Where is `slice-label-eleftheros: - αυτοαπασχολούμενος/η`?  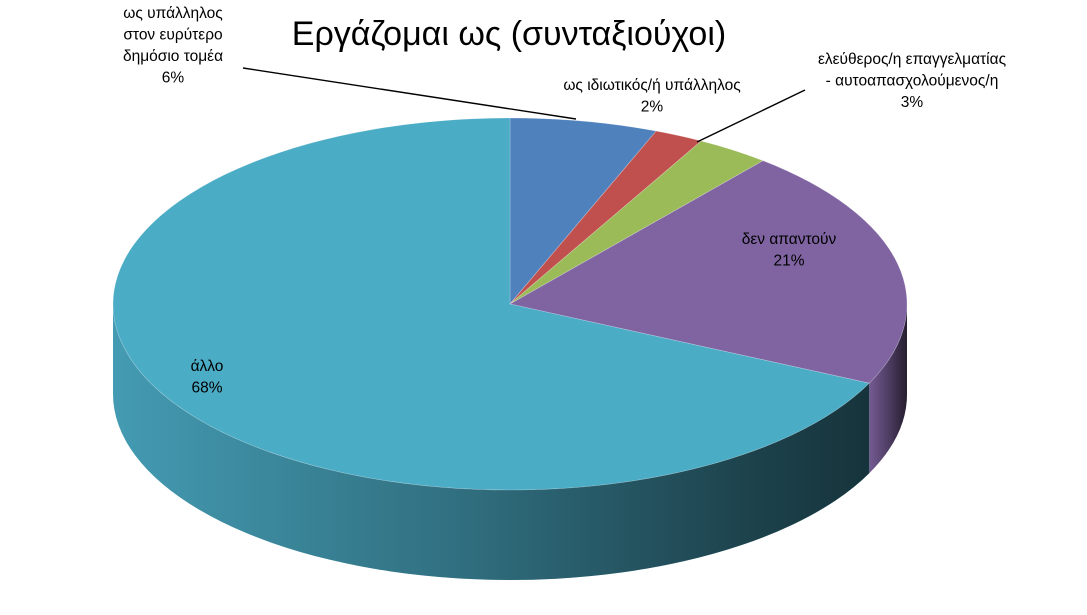
slice-label-eleftheros: - αυτοαπασχολούμενος/η is located at coordinates (912, 81).